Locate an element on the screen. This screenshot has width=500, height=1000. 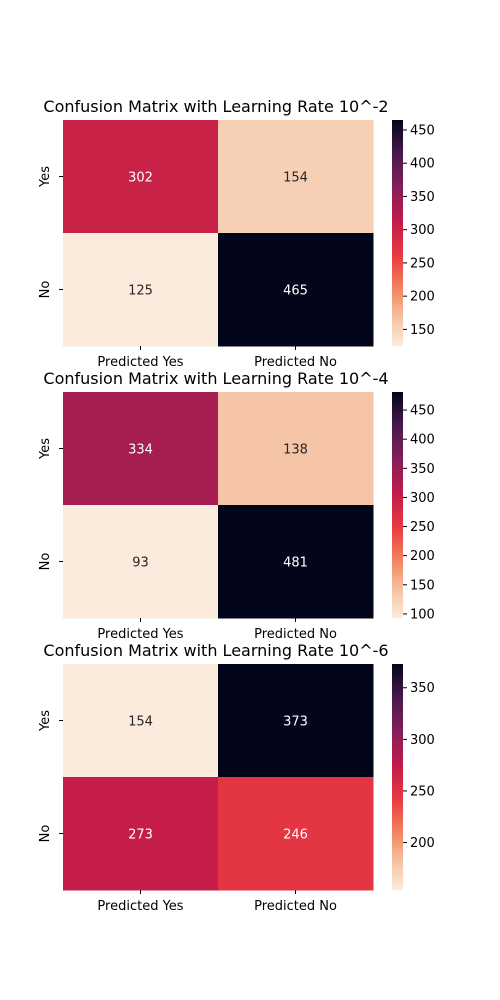
cell-value-label: 246 is located at coordinates (295, 835).